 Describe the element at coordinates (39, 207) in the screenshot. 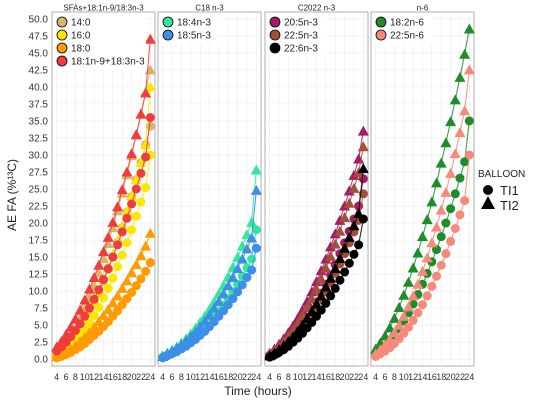

I see `y-tick-label: 22.5` at that location.